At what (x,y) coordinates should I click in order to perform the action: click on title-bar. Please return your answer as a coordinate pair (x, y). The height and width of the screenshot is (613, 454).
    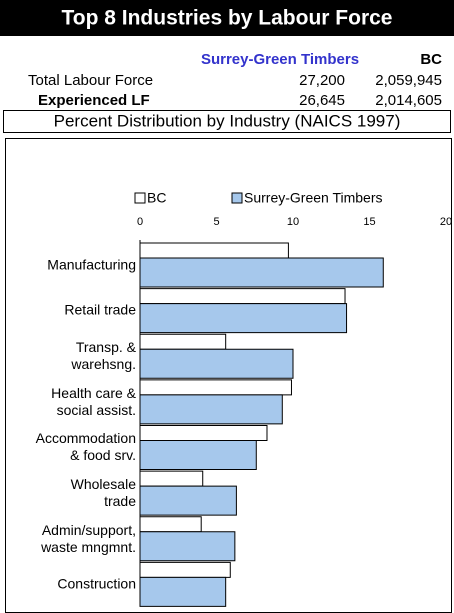
    Looking at the image, I should click on (227, 18).